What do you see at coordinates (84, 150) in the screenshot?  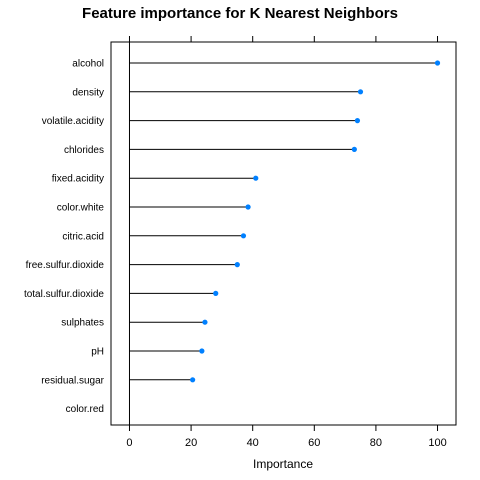 I see `category-label: chlorides` at bounding box center [84, 150].